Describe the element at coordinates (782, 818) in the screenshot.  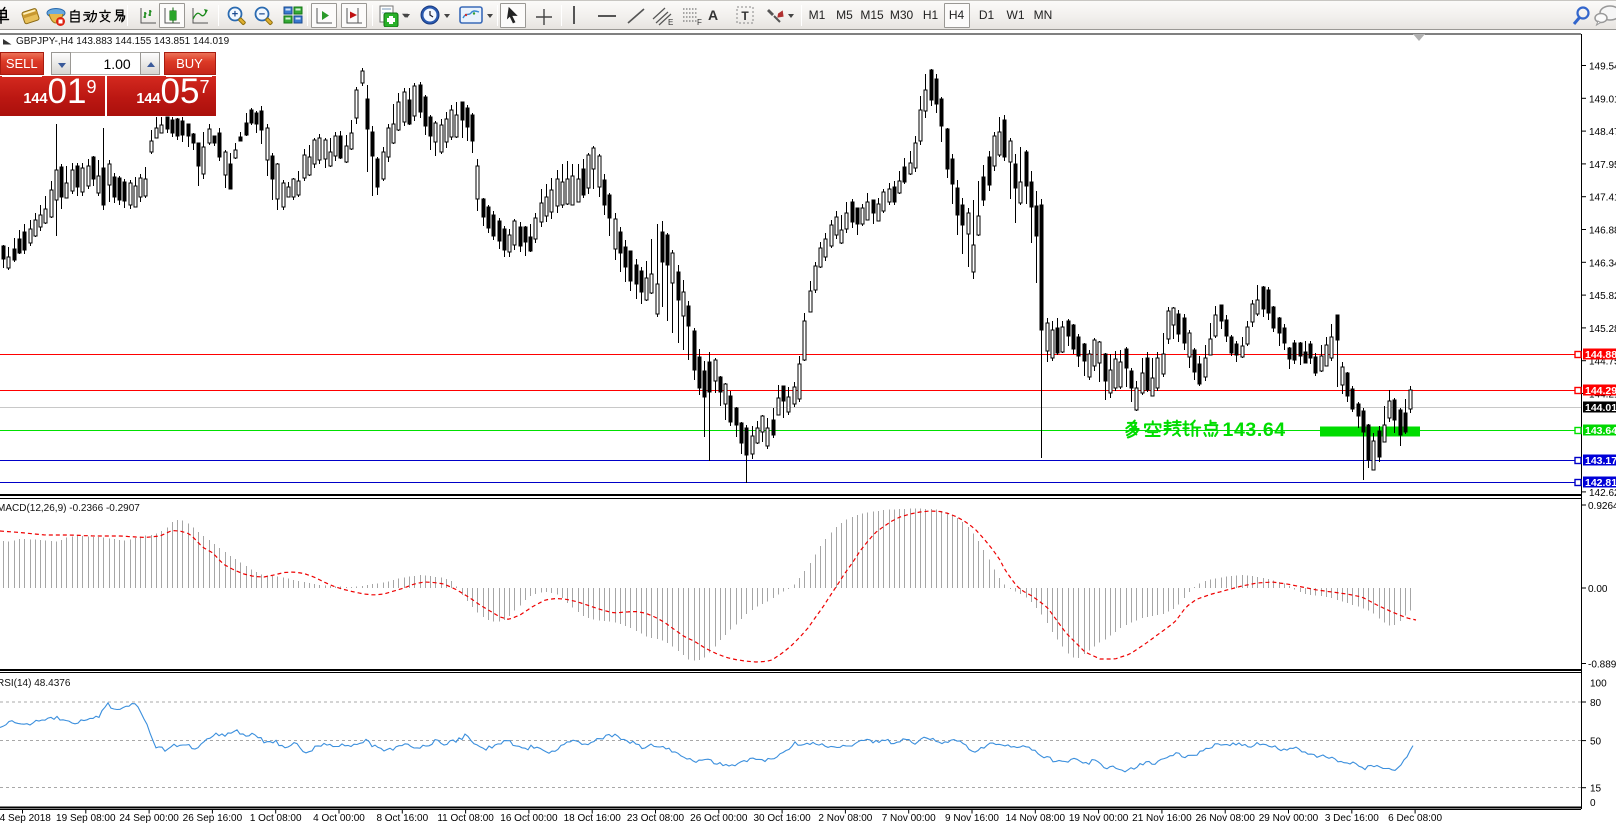
I see `svg-text: 30 Oct 16:00` at that location.